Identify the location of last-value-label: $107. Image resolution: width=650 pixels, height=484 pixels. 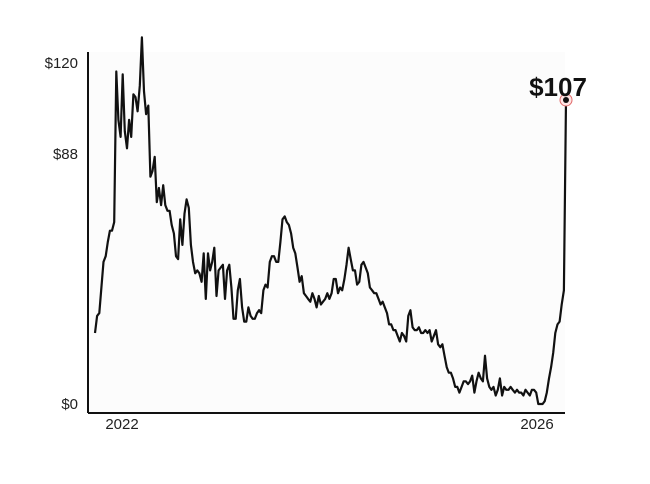
(558, 87).